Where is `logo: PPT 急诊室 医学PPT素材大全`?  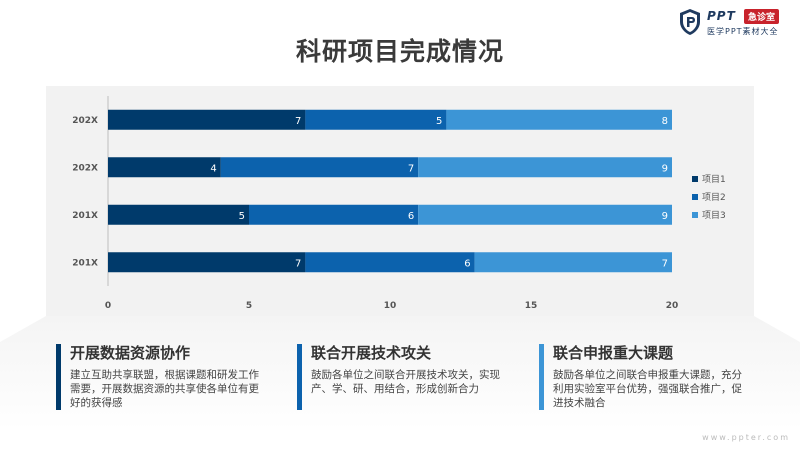 logo: PPT 急诊室 医学PPT素材大全 is located at coordinates (736, 23).